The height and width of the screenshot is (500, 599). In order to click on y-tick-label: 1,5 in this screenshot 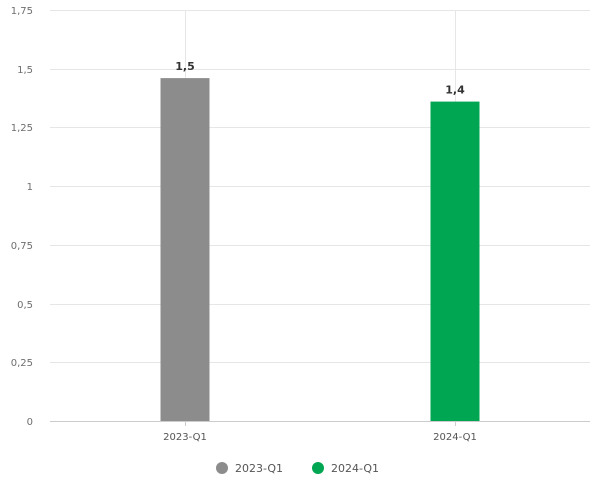, I will do `click(25, 70)`.